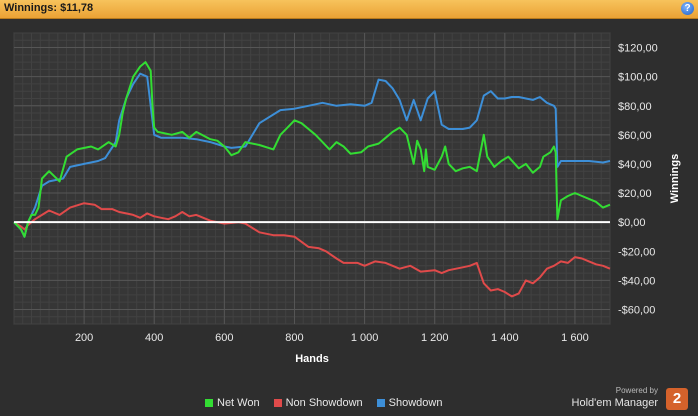 This screenshot has height=416, width=698. What do you see at coordinates (294, 338) in the screenshot?
I see `x-tick-label: 800` at bounding box center [294, 338].